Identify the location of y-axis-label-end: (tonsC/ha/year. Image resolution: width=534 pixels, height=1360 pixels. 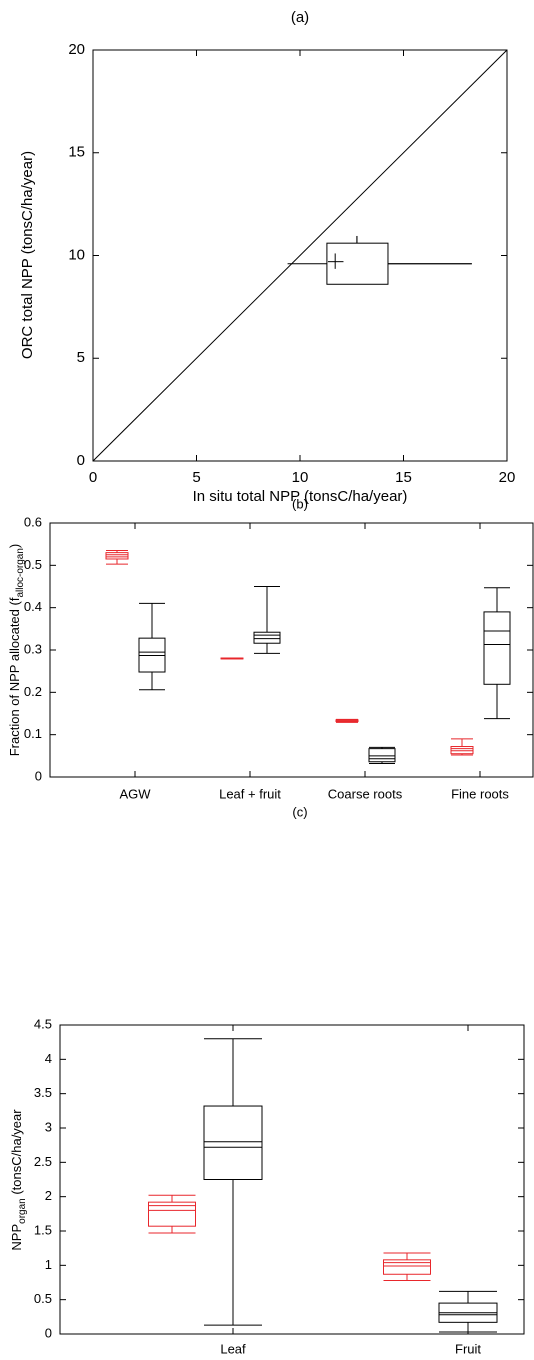
(16, 1154).